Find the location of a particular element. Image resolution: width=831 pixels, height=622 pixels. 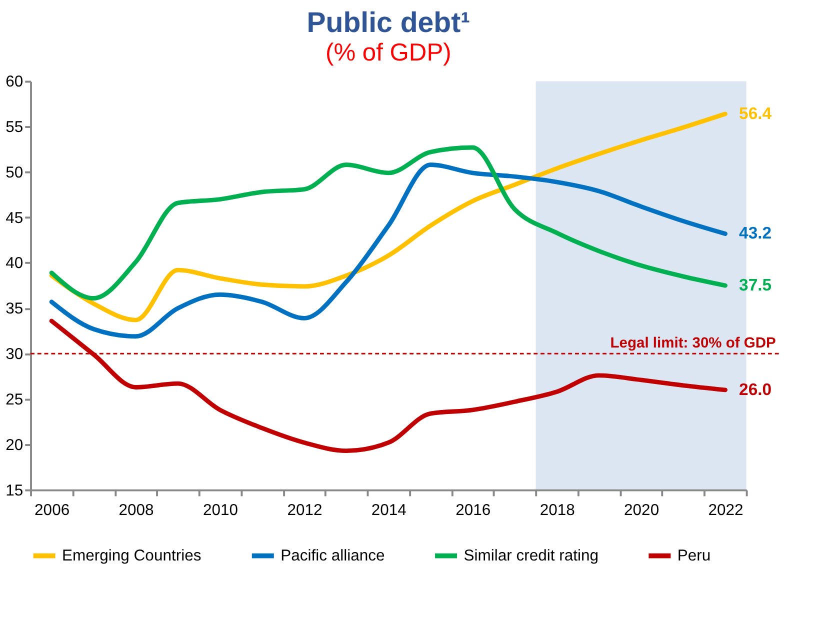

x-tick-label: 2014 is located at coordinates (389, 510).